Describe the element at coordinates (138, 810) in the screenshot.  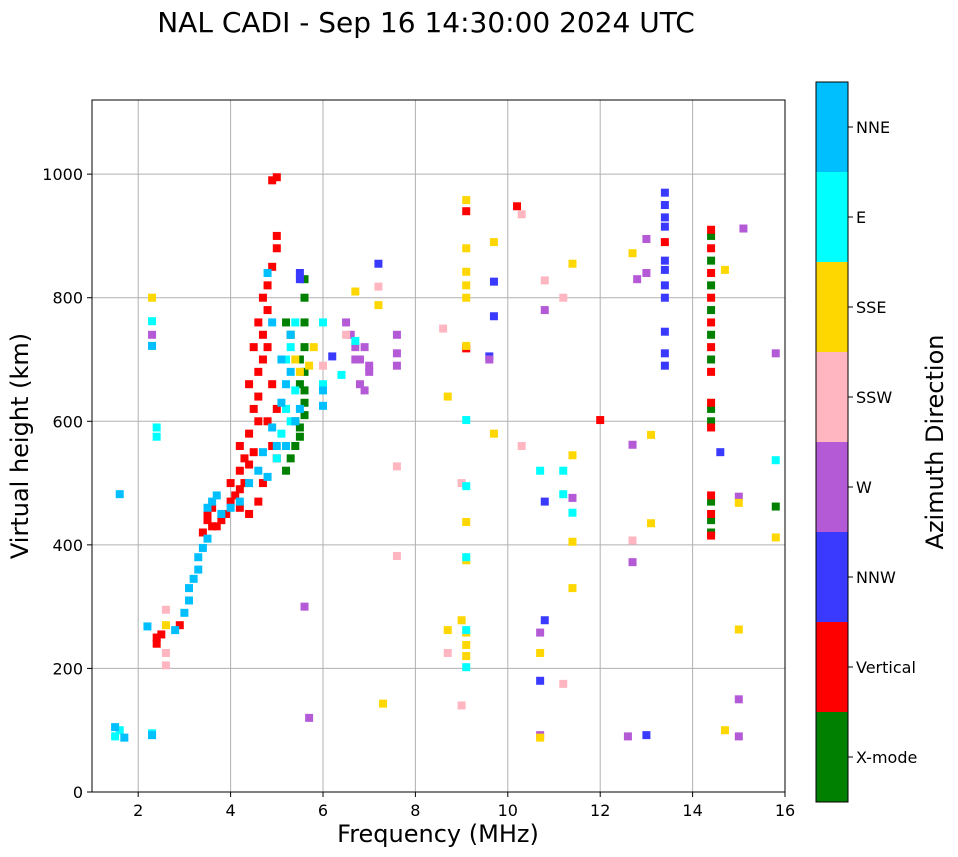
I see `x-tick-label: 2` at that location.